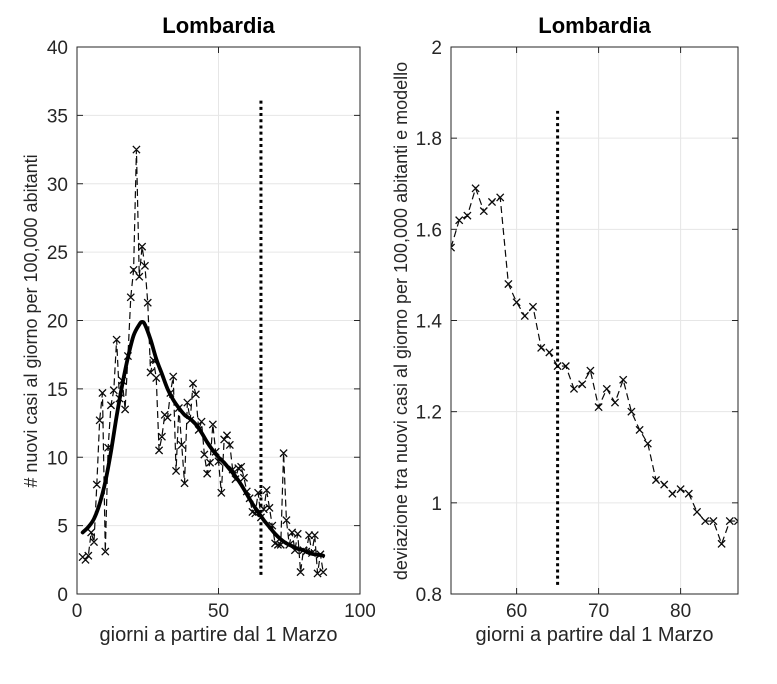  What do you see at coordinates (429, 230) in the screenshot?
I see `right-plot-ytick-label: 1.6` at bounding box center [429, 230].